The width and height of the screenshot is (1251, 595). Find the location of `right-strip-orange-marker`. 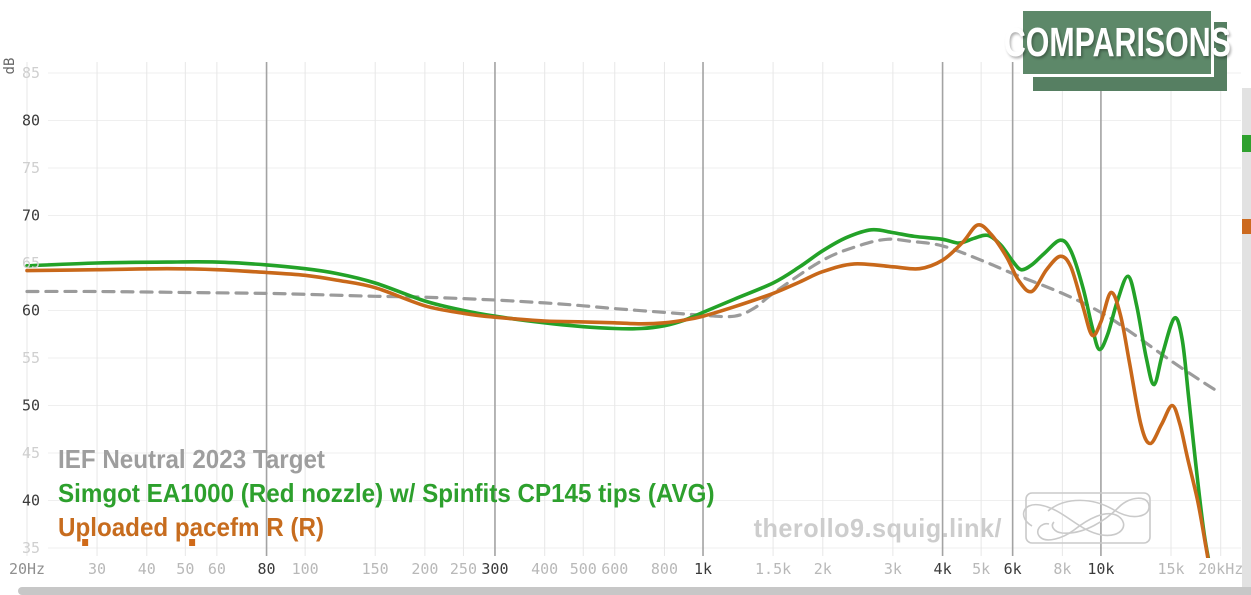

right-strip-orange-marker is located at coordinates (1246, 226).